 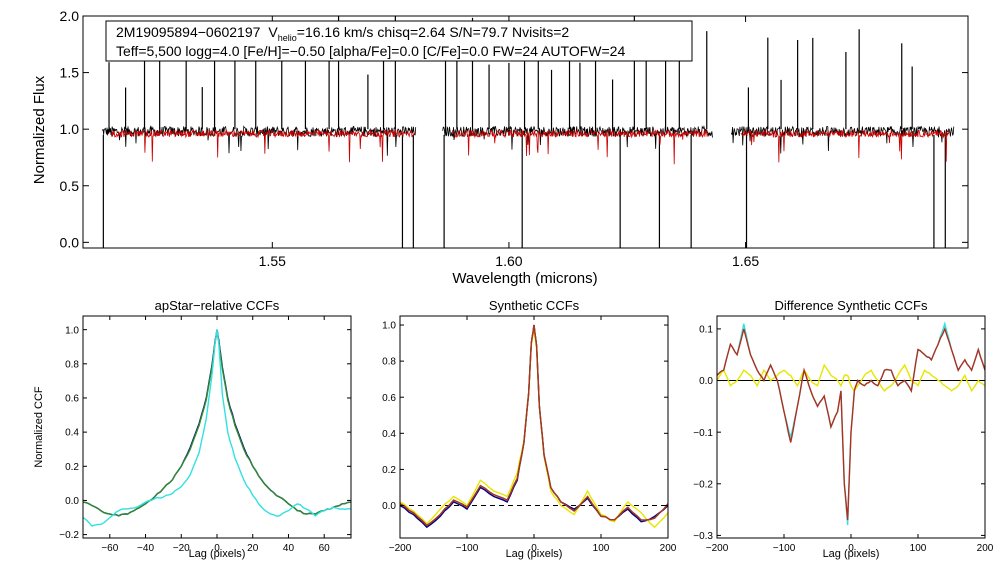 I want to click on synthetic-ccf-xtick-label: −200, so click(x=400, y=548).